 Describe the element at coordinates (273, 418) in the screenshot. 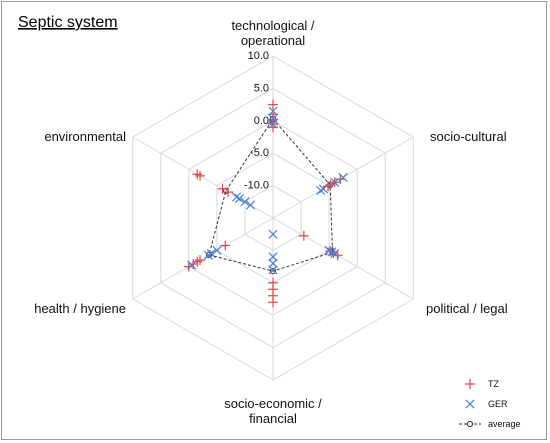

I see `axis-label-line: financial` at that location.